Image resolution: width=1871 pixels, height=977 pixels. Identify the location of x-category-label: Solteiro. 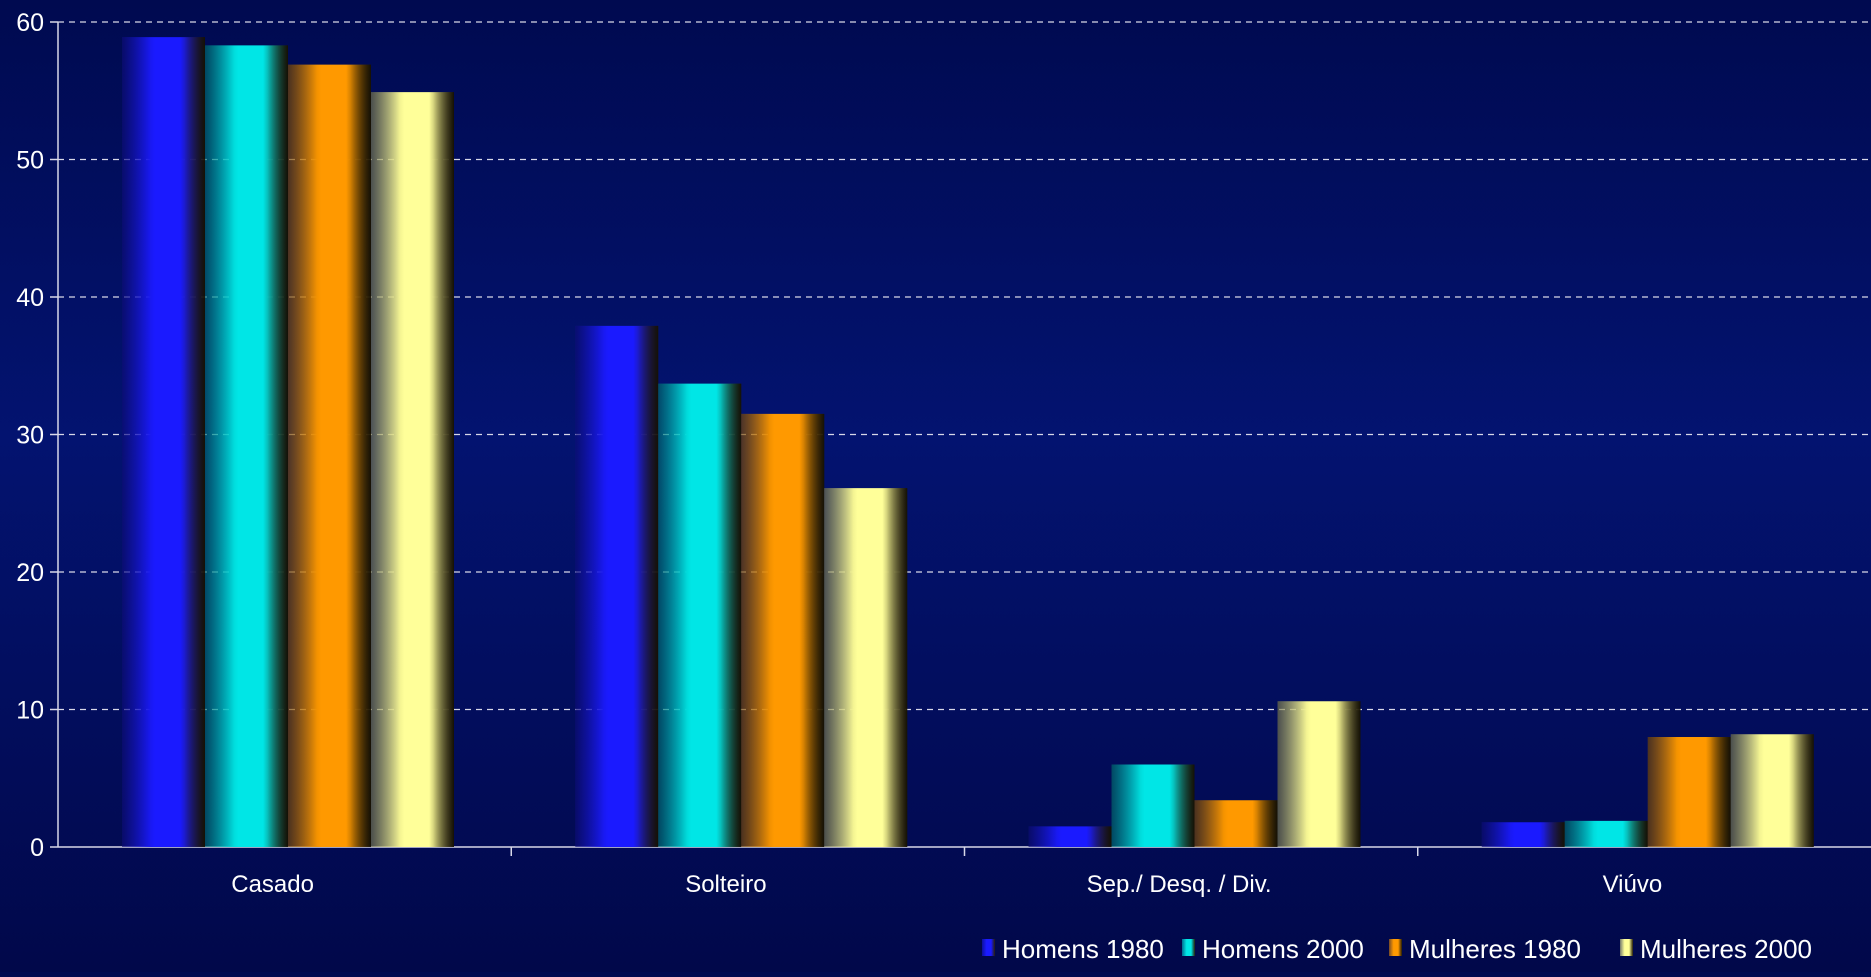
(725, 884).